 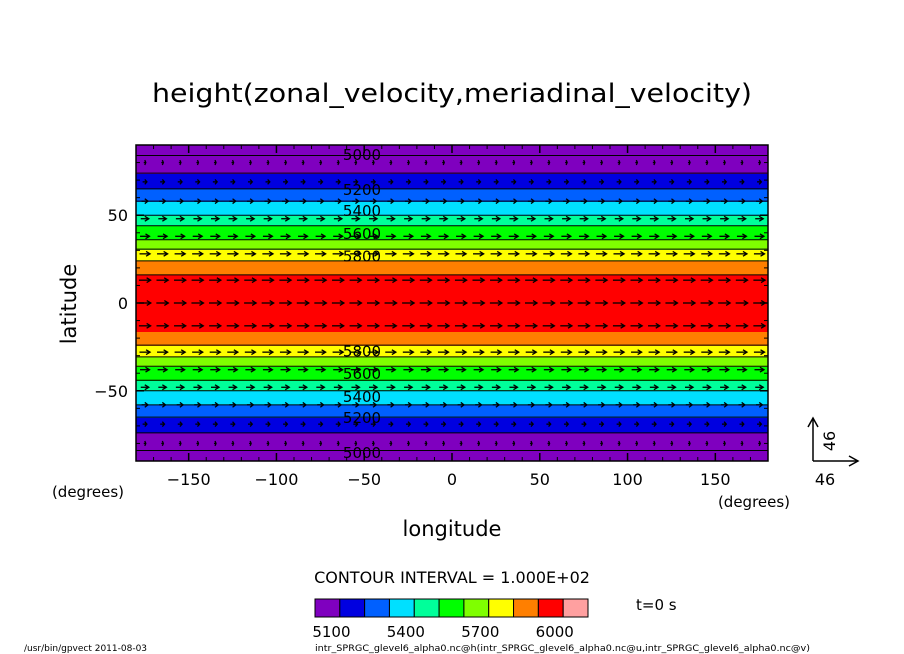 What do you see at coordinates (362, 155) in the screenshot?
I see `contour-label: 5000` at bounding box center [362, 155].